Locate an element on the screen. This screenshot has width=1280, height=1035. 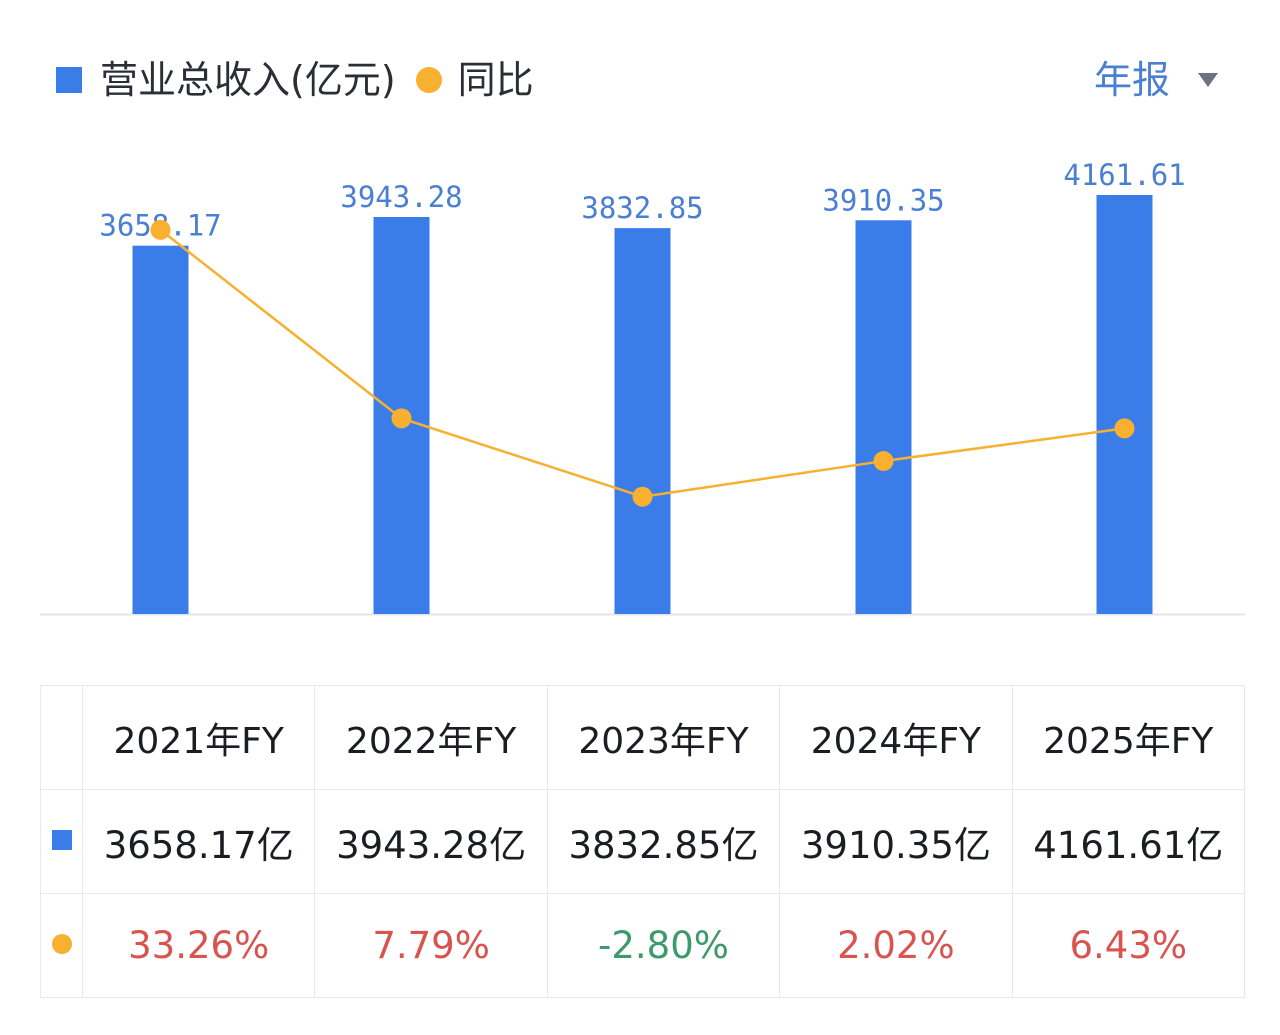
revenue-cell: 3910.35亿 is located at coordinates (896, 841).